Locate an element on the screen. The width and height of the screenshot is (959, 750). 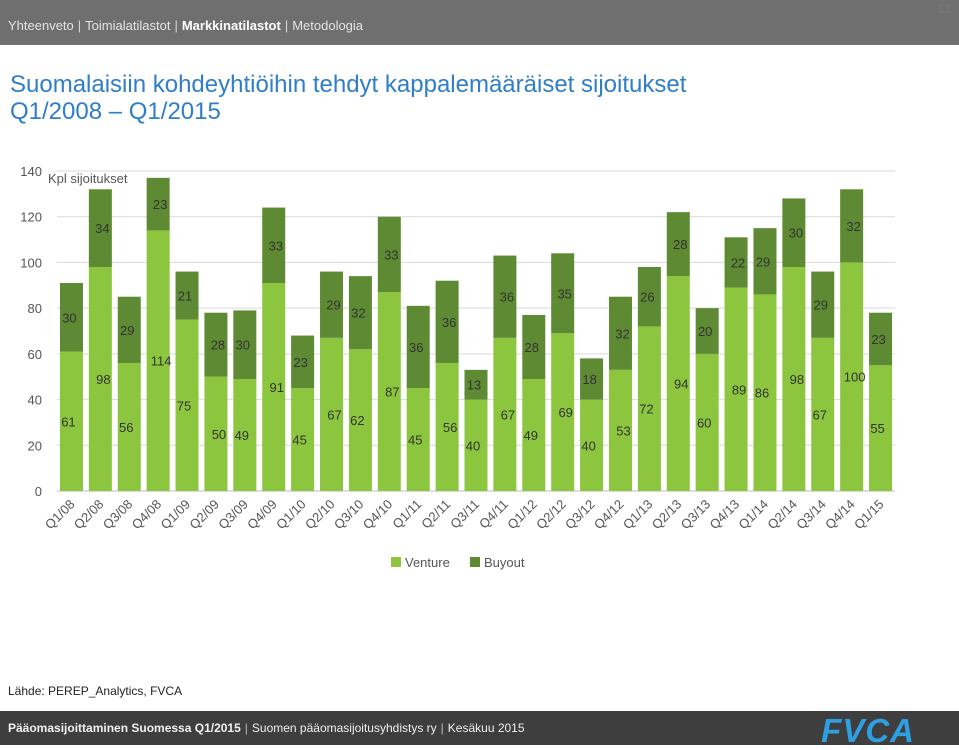
x-tick-label: Q4/12 is located at coordinates (609, 515).